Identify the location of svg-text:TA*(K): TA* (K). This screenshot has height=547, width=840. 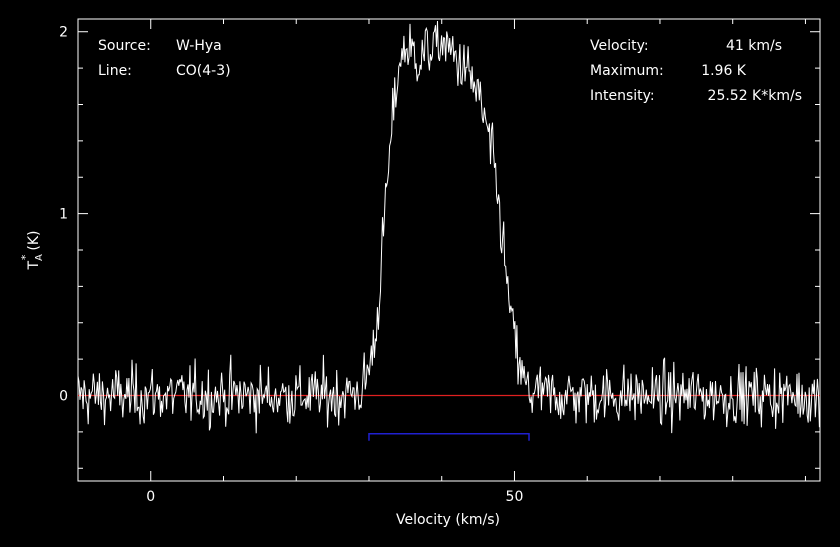
(32, 250).